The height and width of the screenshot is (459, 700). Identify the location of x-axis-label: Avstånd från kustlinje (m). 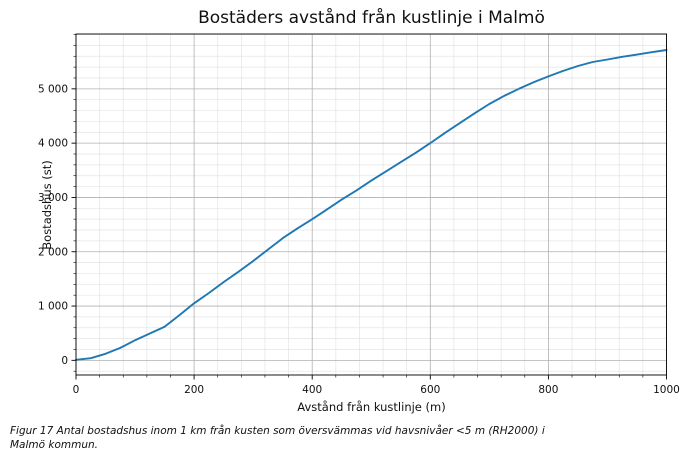
(371, 407).